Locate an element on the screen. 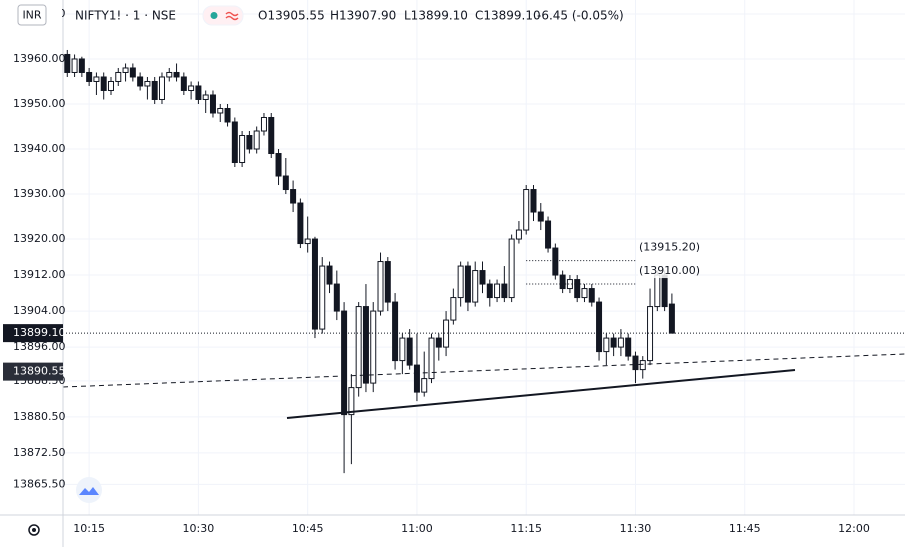 The image size is (905, 547). logo is located at coordinates (89, 490).